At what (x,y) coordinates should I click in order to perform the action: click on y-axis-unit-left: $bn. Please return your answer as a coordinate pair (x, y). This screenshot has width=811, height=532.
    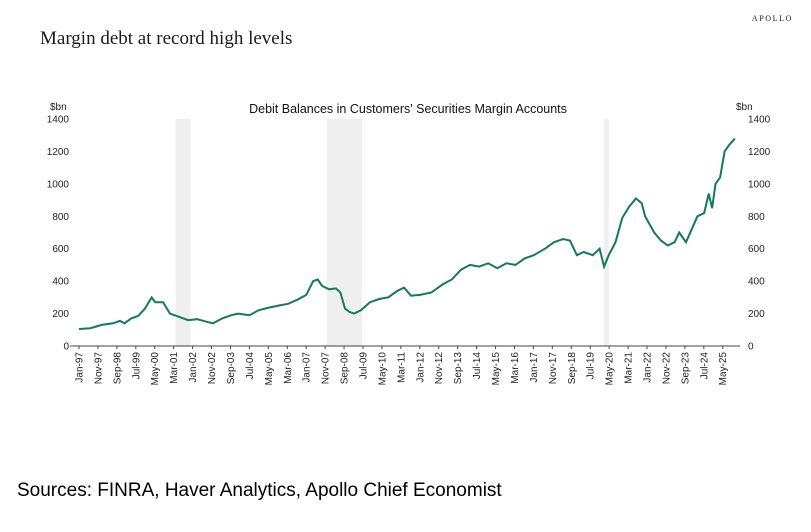
    Looking at the image, I should click on (58, 107).